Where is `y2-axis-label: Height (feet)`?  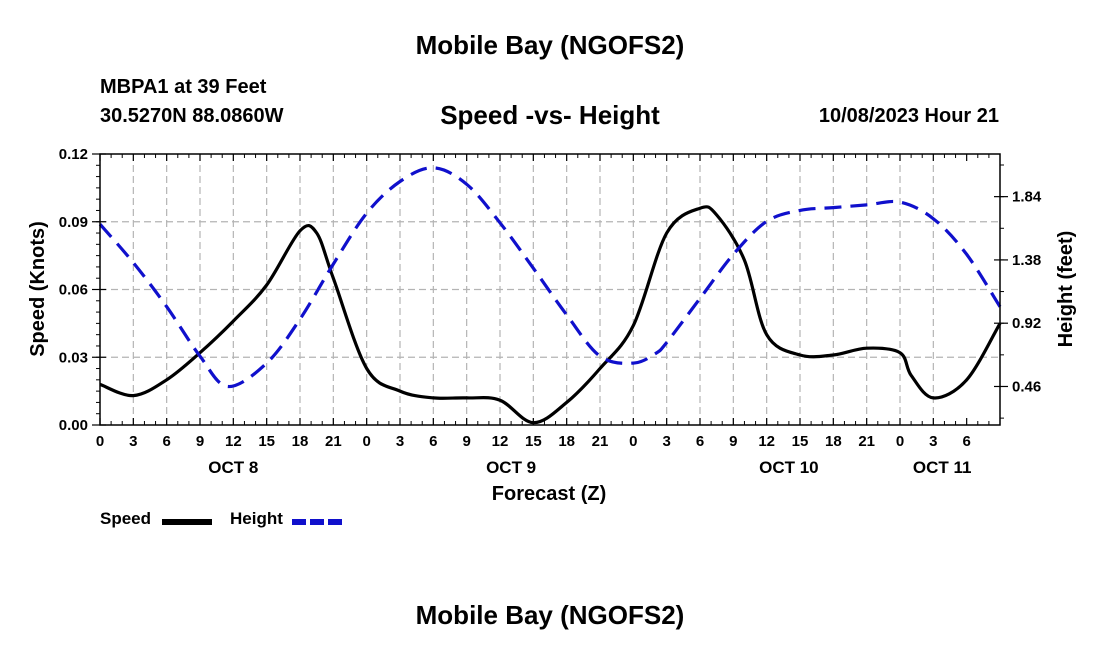 y2-axis-label: Height (feet) is located at coordinates (1066, 289).